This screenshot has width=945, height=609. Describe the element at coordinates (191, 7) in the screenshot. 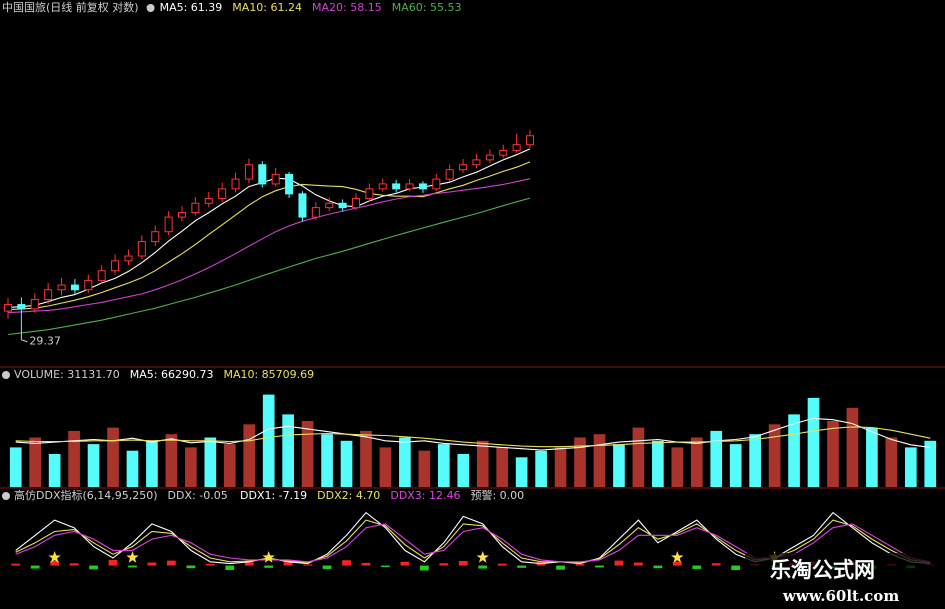

I see `legend-entry: MA5: 61.39` at that location.